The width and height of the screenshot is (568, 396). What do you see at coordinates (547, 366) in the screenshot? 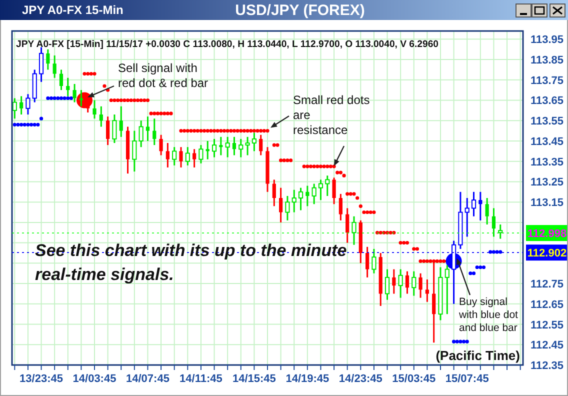
I see `y-tick-label: 112.35` at bounding box center [547, 366].